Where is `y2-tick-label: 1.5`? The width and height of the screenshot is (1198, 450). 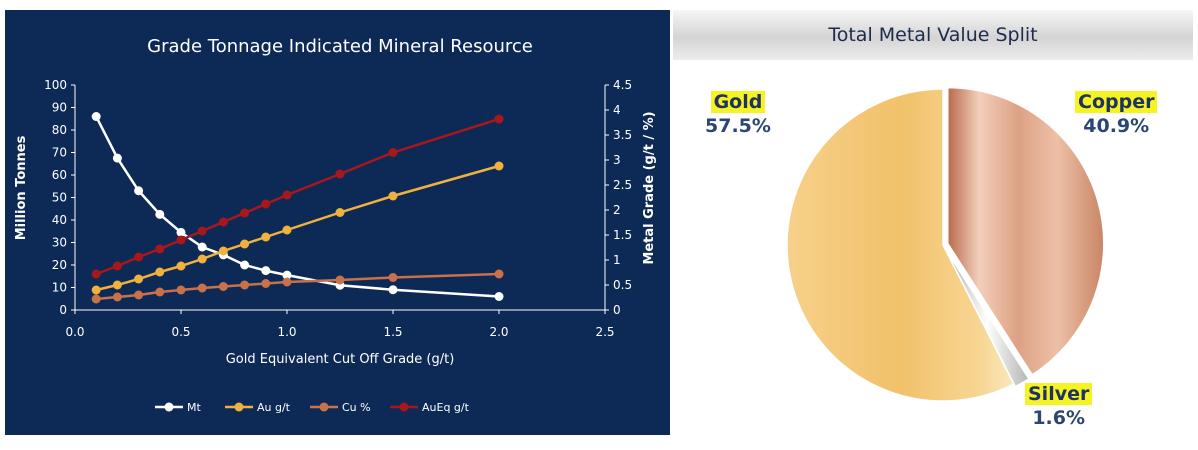 y2-tick-label: 1.5 is located at coordinates (622, 235).